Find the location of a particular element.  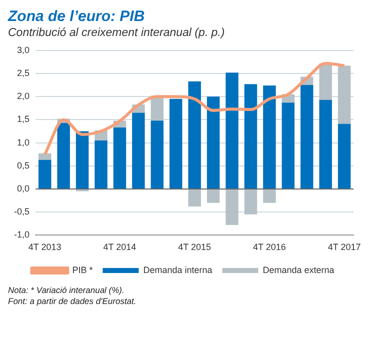

x-tick-label: 4T 2017 is located at coordinates (344, 247).